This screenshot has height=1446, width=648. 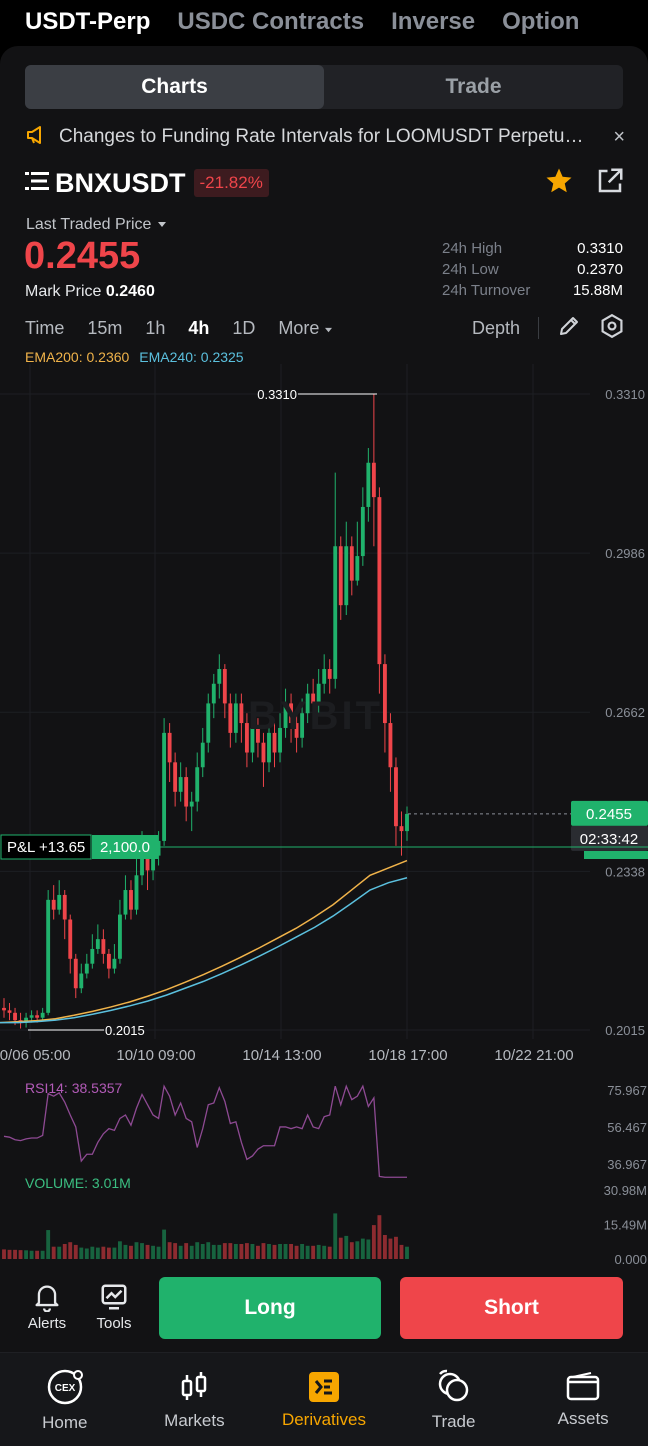 What do you see at coordinates (559, 183) in the screenshot?
I see `star-icon` at bounding box center [559, 183].